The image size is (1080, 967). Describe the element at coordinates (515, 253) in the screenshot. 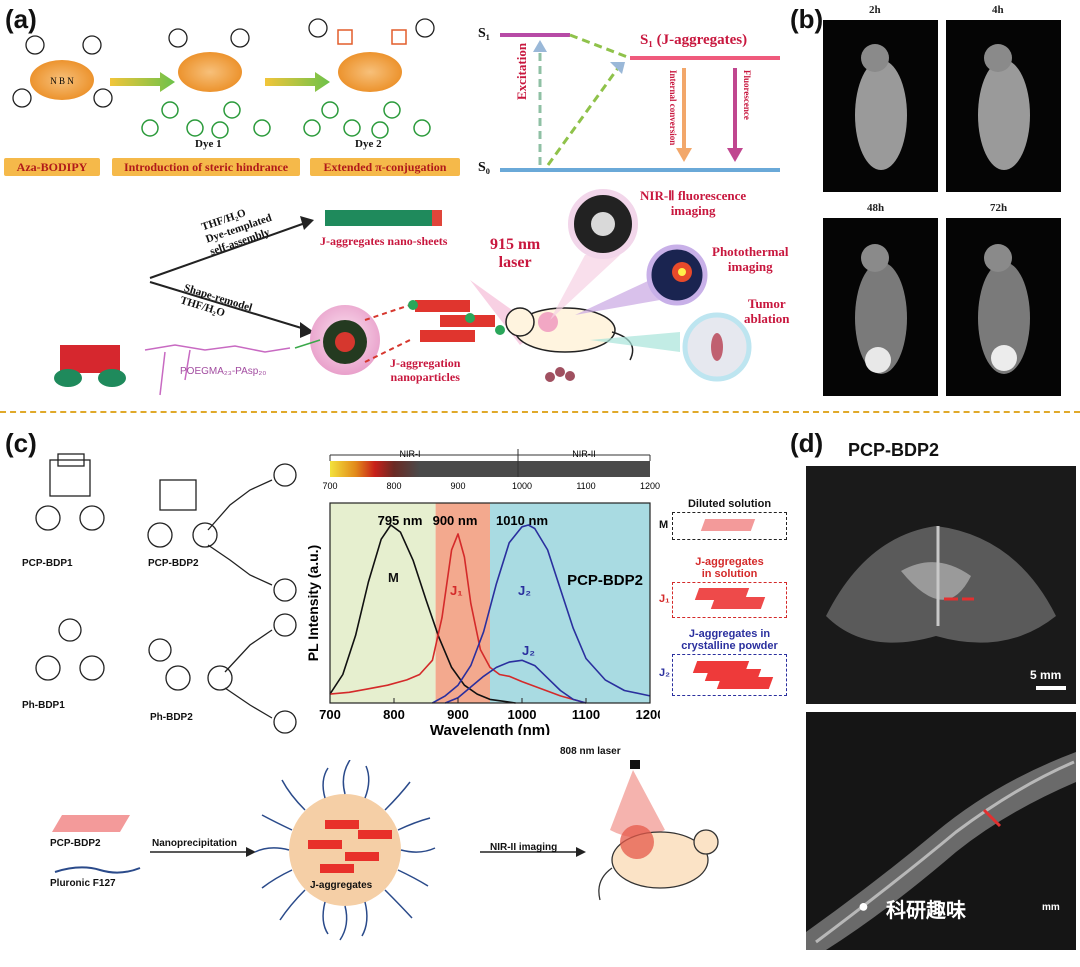

I see `laser-915-label: 915 nm laser` at that location.